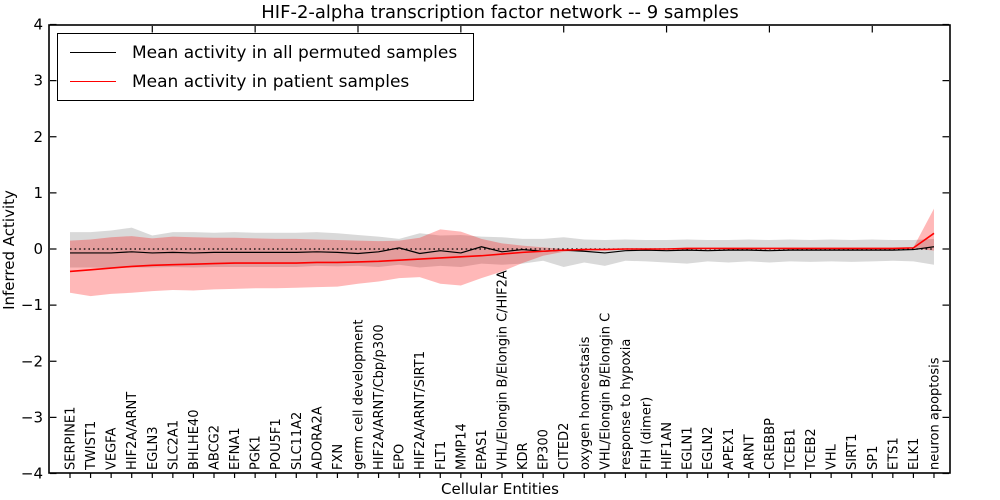 The height and width of the screenshot is (500, 1000). Describe the element at coordinates (482, 449) in the screenshot. I see `x-tick-label: EPAS1` at that location.